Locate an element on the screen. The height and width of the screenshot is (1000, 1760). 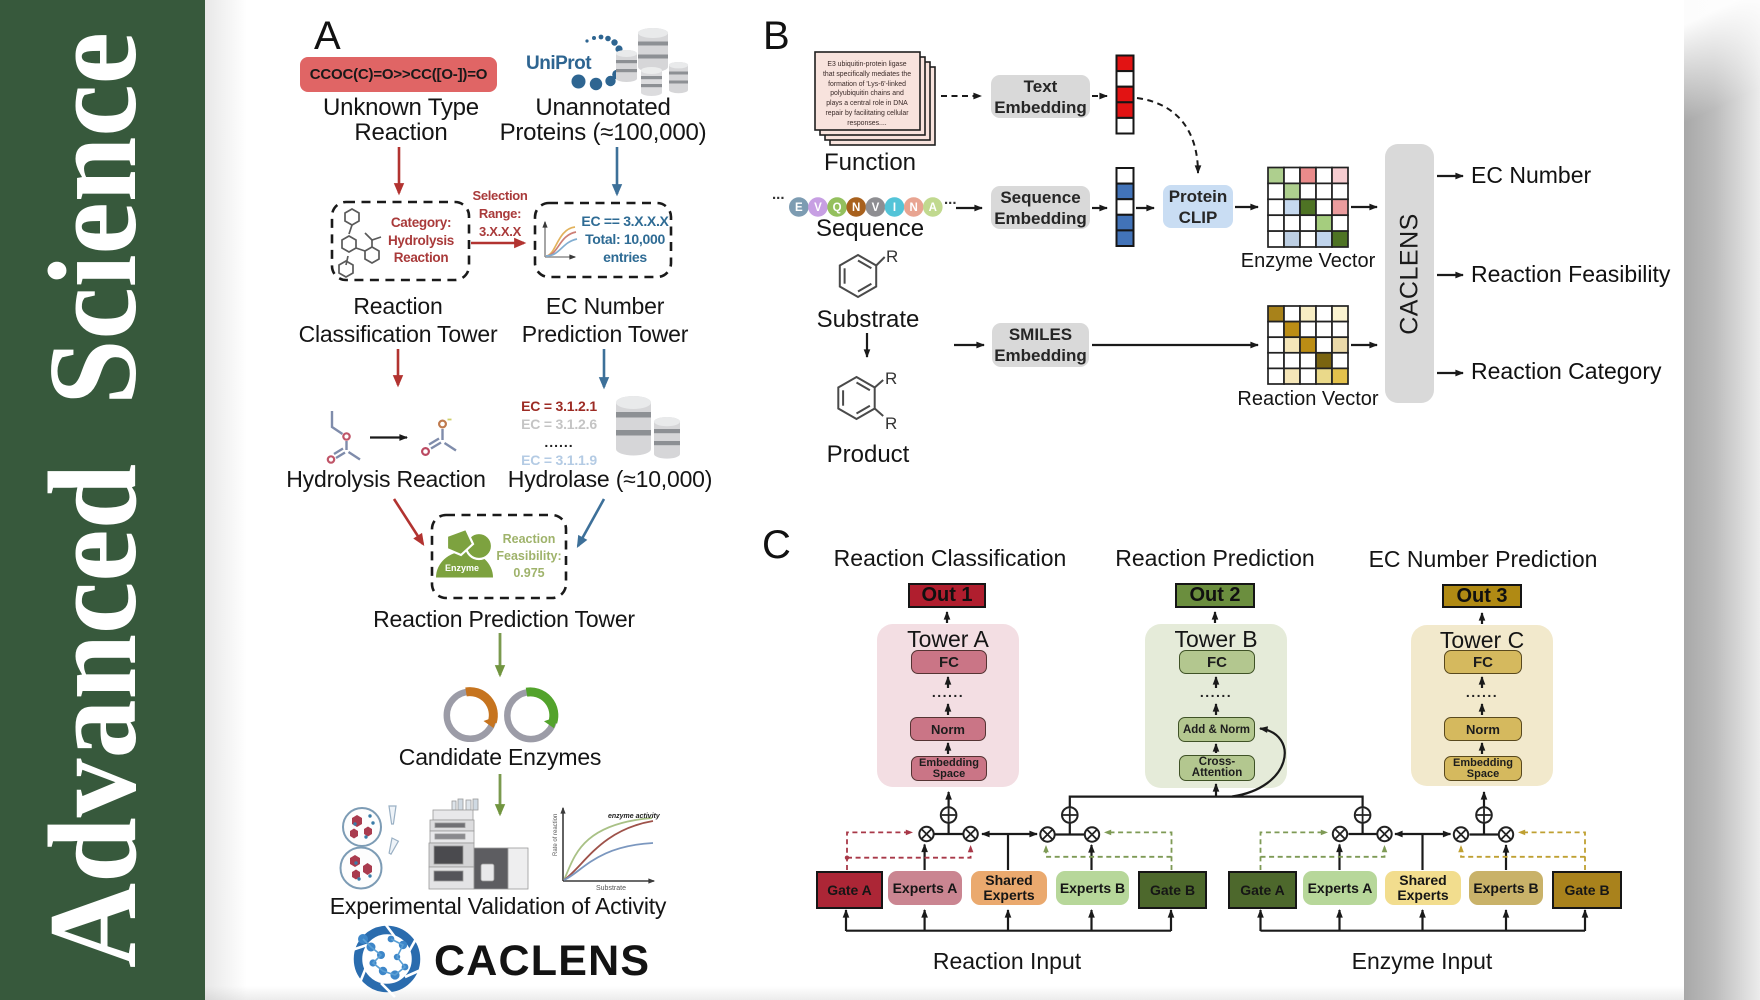
svg-text: Q is located at coordinates (837, 208).